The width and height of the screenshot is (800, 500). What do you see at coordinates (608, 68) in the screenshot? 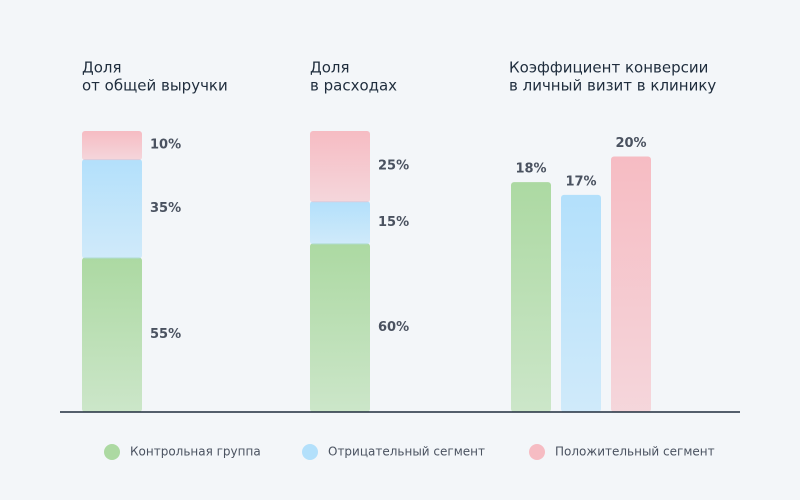
I see `chart-title: Коэффициент конверсии` at bounding box center [608, 68].